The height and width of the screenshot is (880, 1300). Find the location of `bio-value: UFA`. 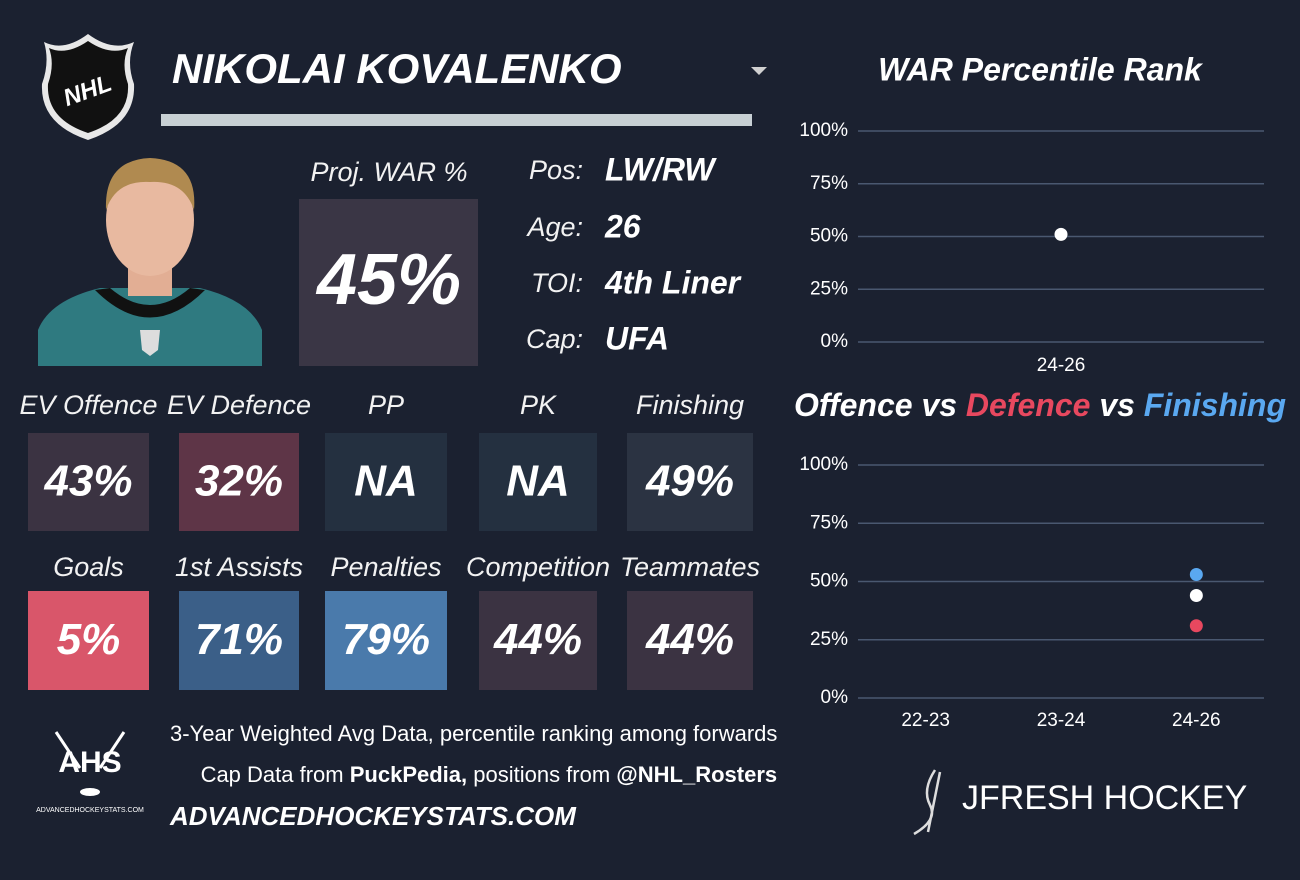

bio-value: UFA is located at coordinates (637, 338).